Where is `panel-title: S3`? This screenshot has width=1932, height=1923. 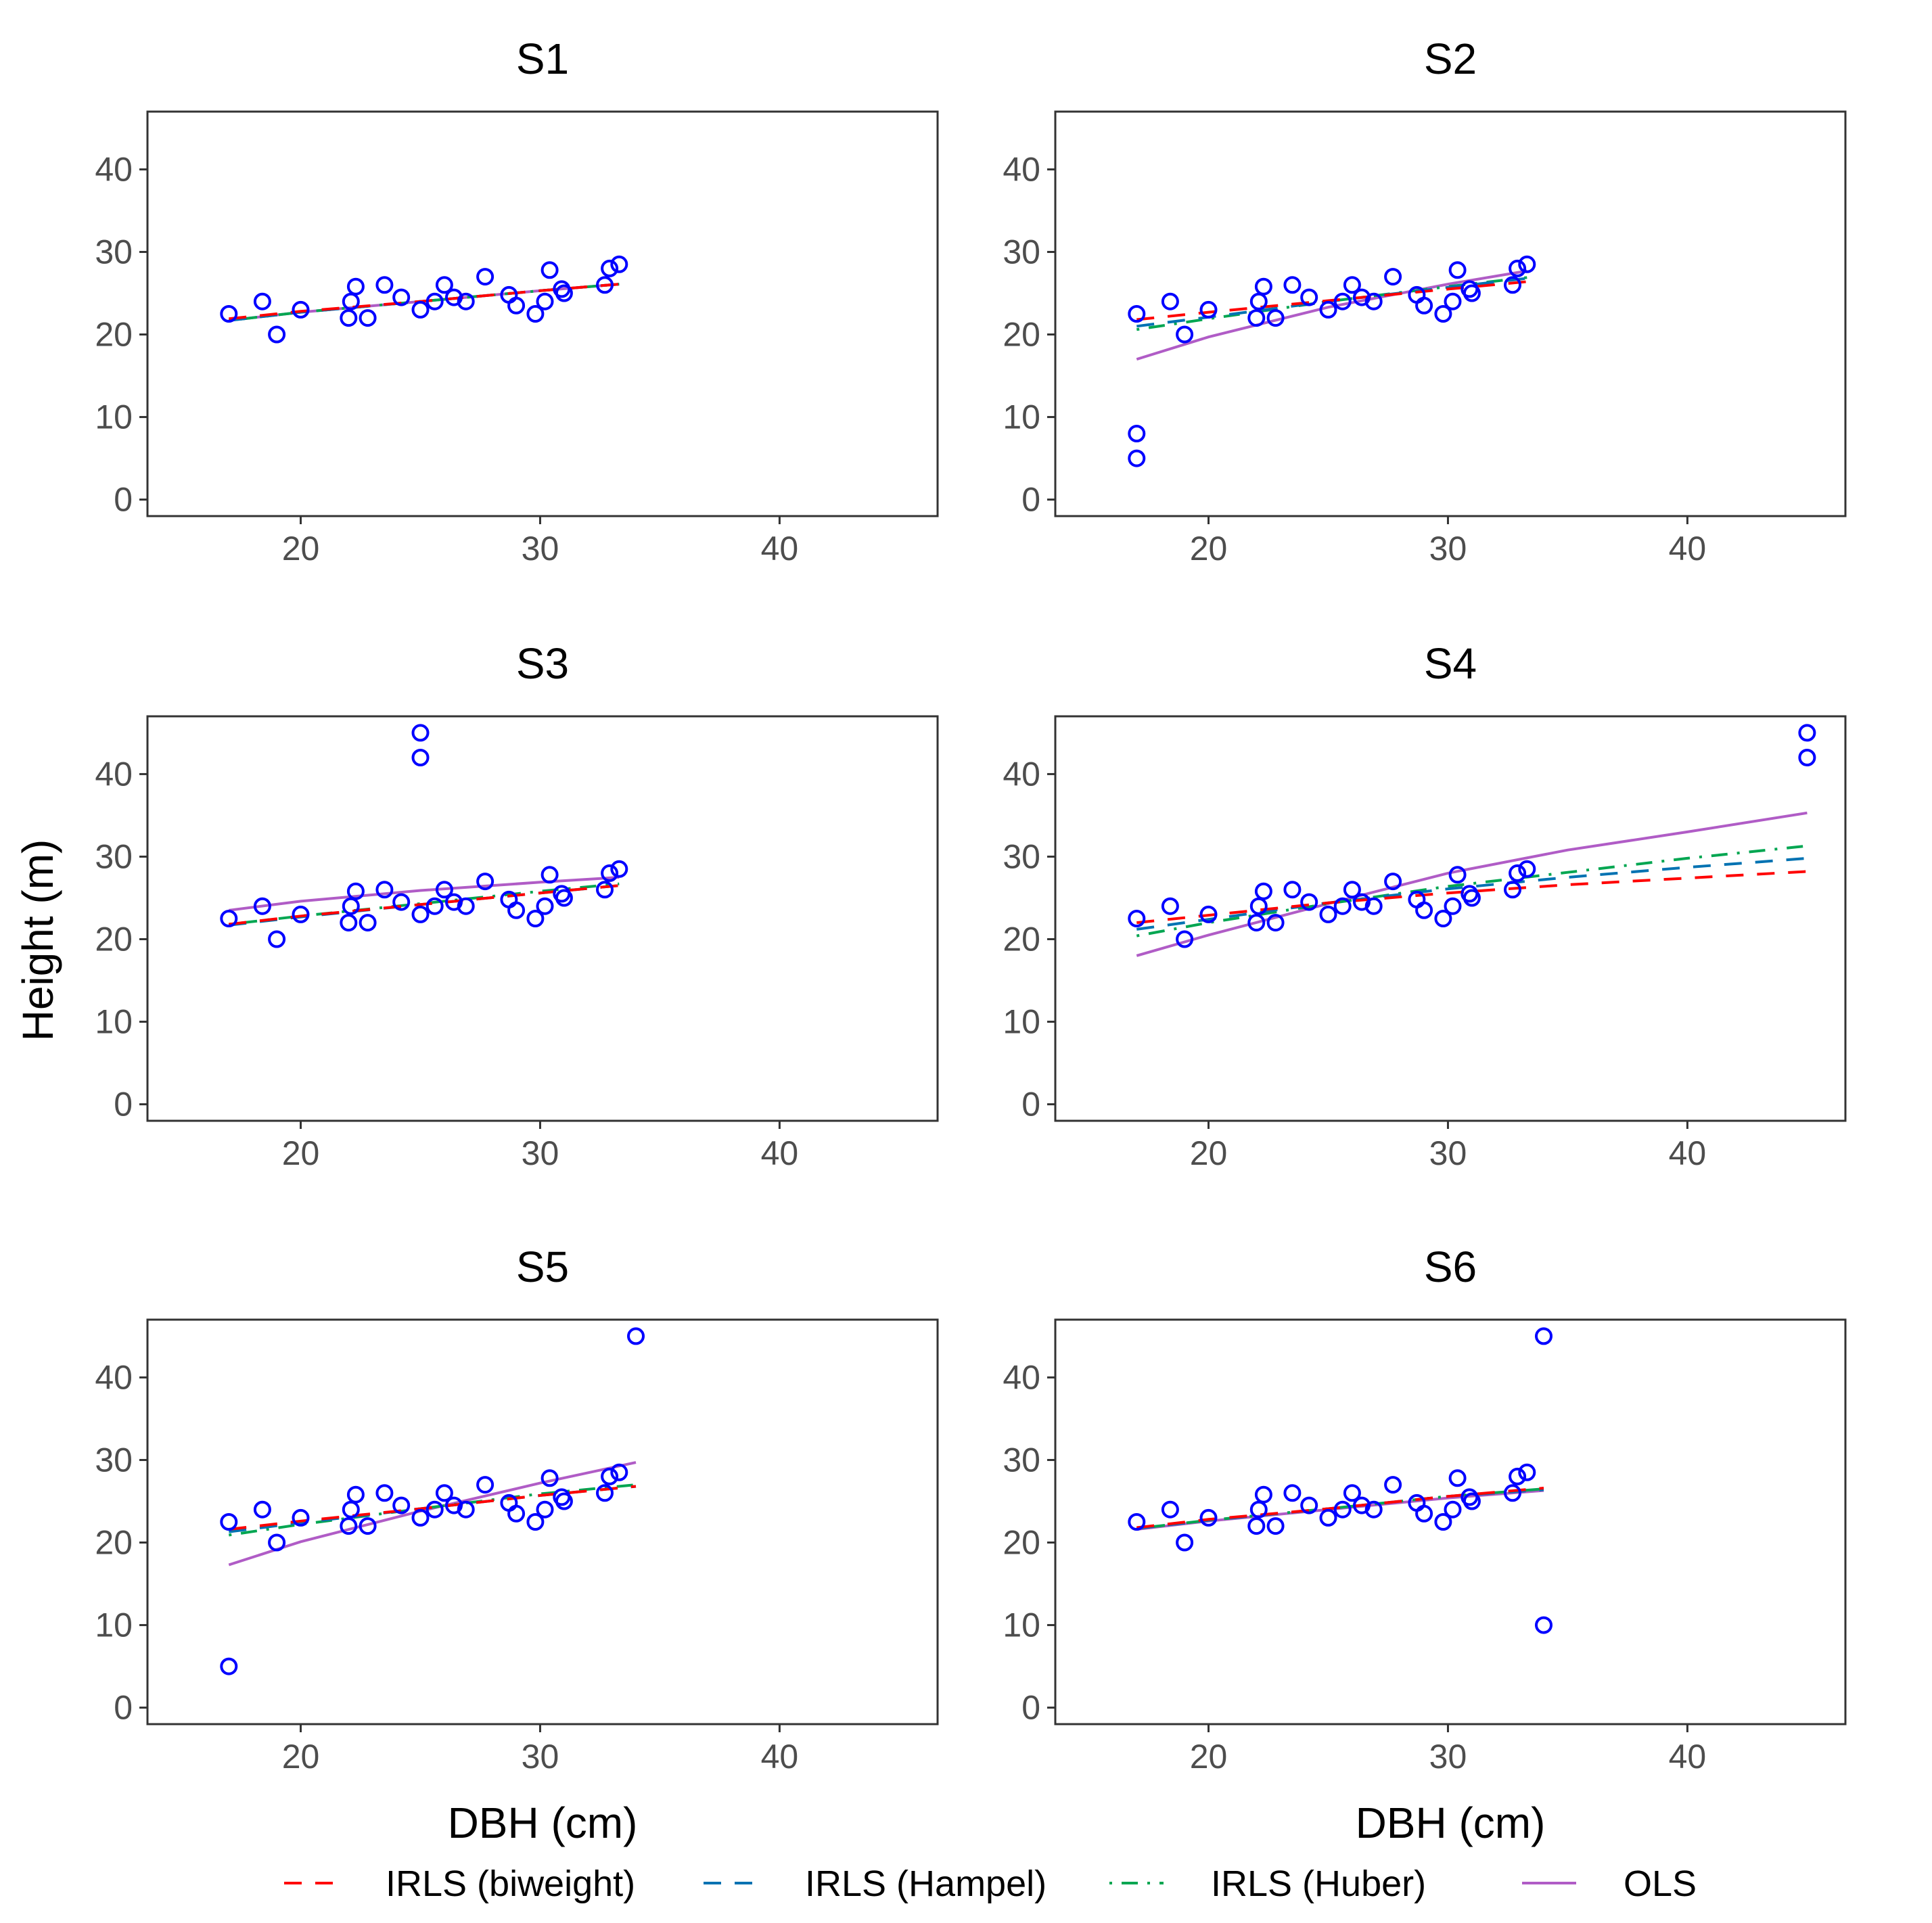 panel-title: S3 is located at coordinates (542, 663).